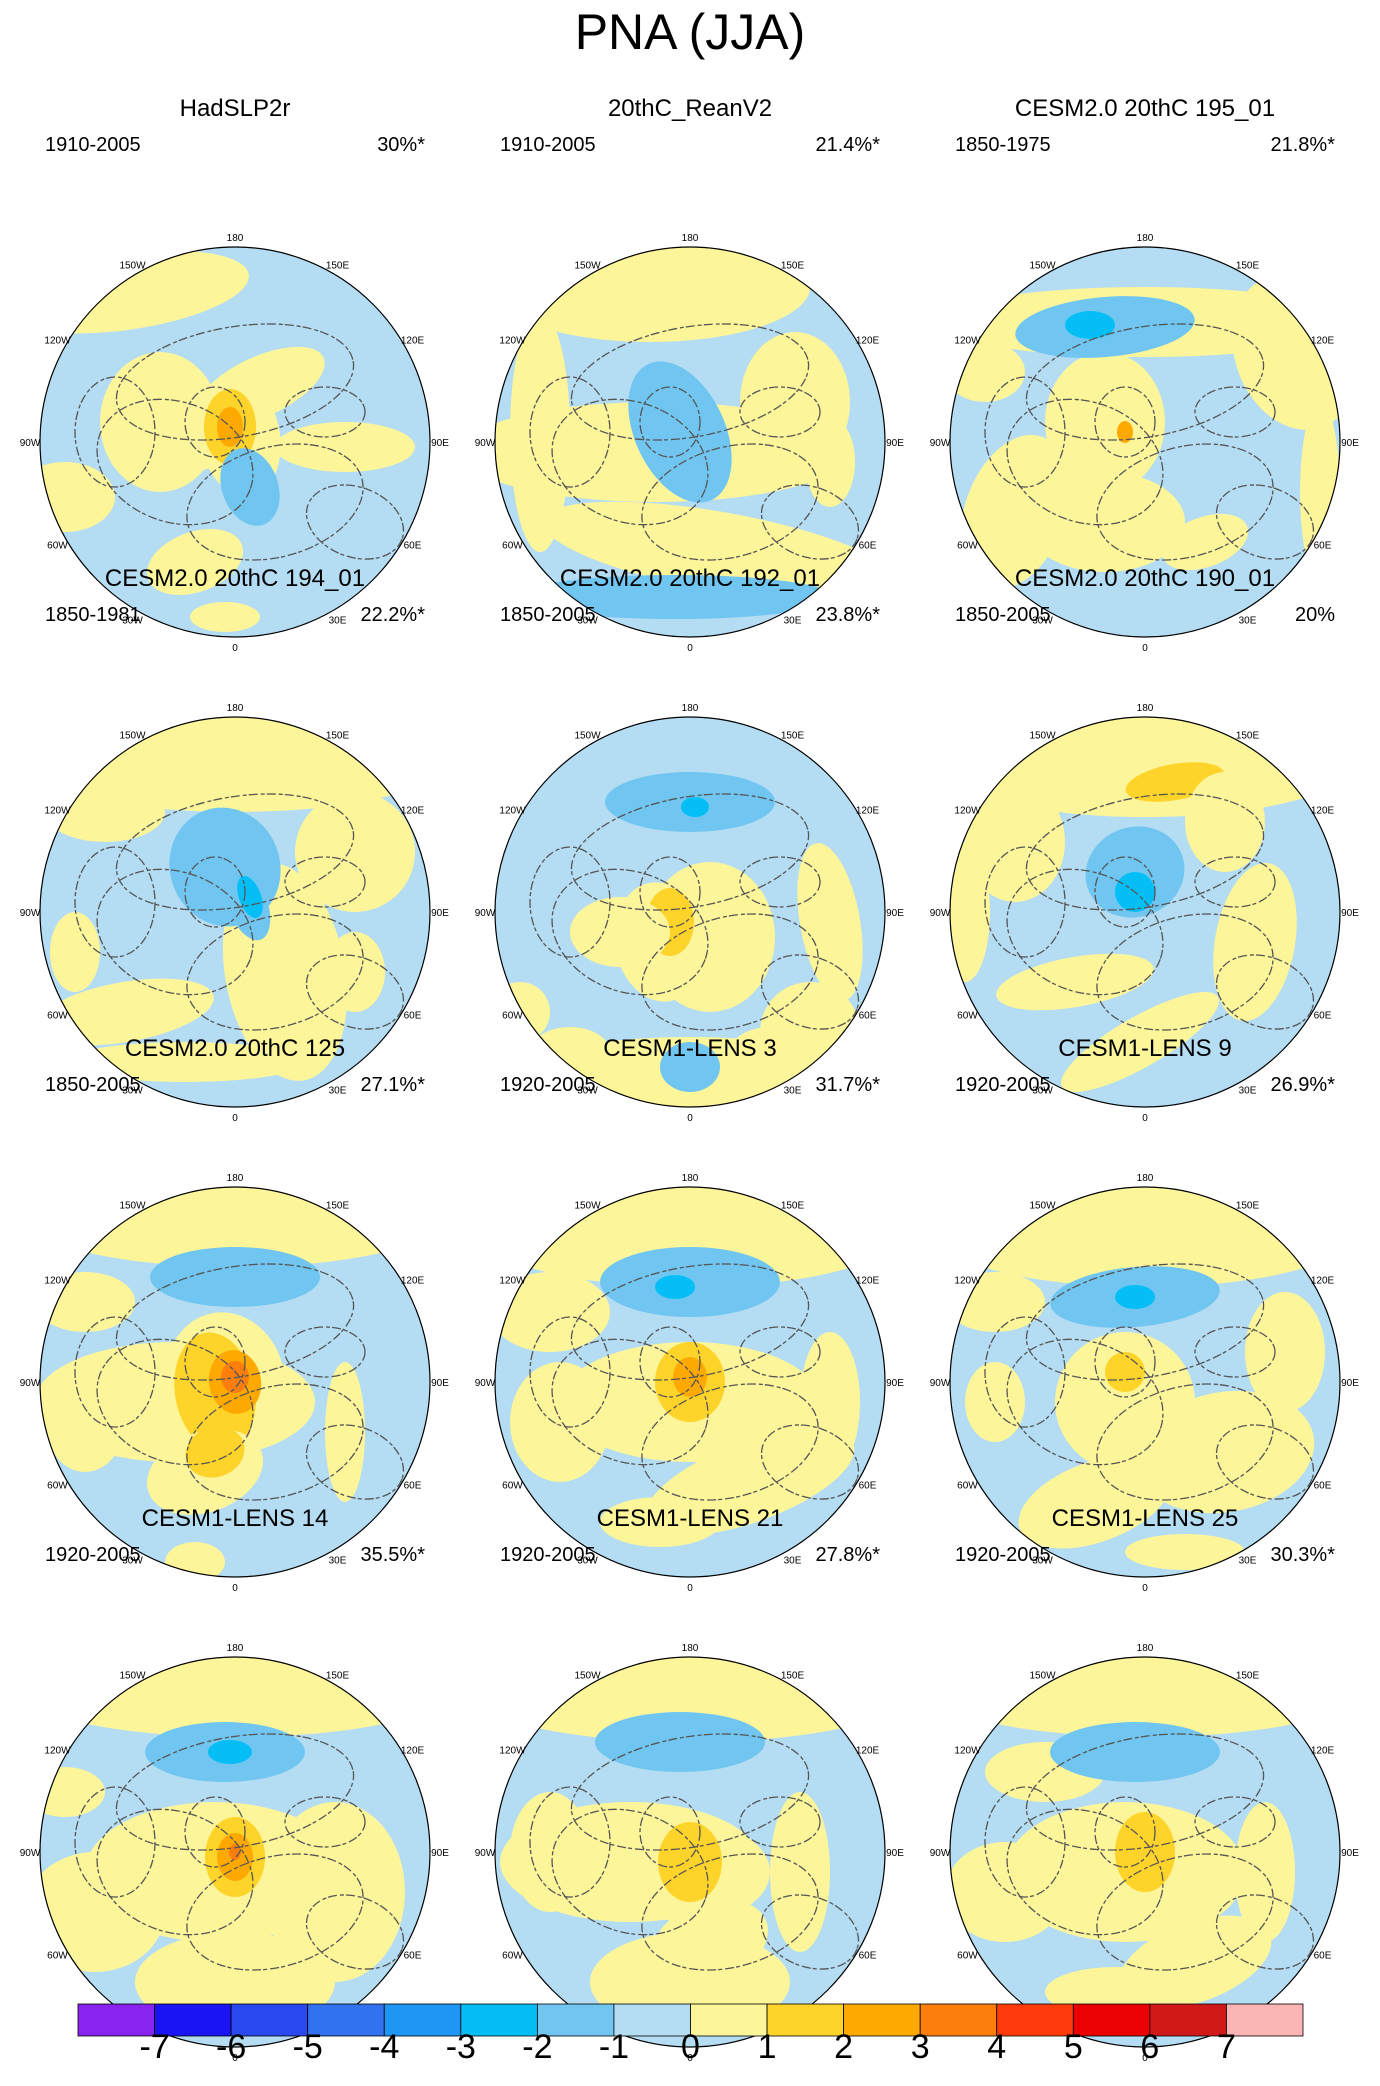 The image size is (1380, 2086). I want to click on longitude-label: 180, so click(1145, 708).